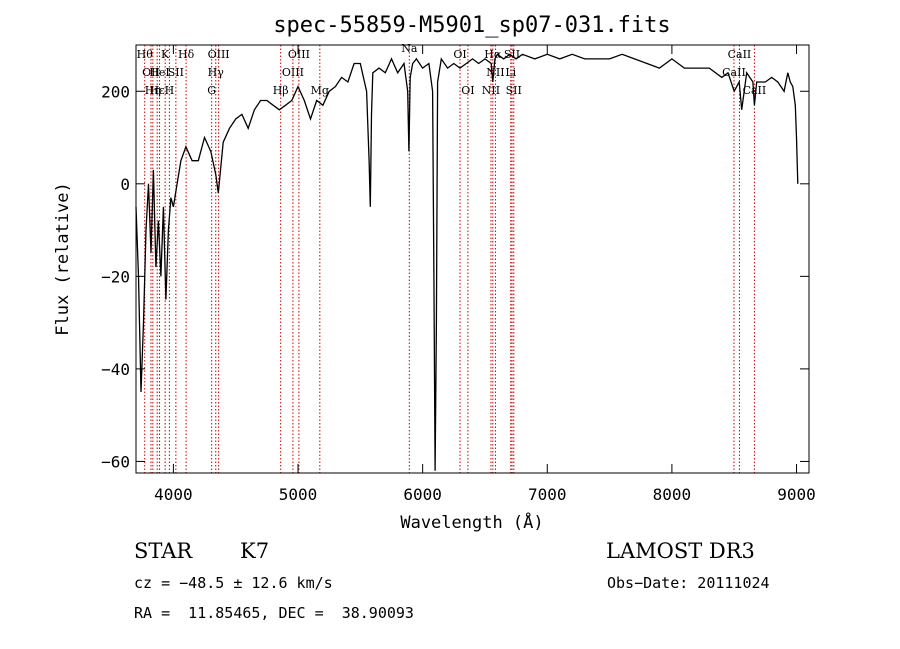  Describe the element at coordinates (755, 90) in the screenshot. I see `line-marker-label-27: CaII` at that location.